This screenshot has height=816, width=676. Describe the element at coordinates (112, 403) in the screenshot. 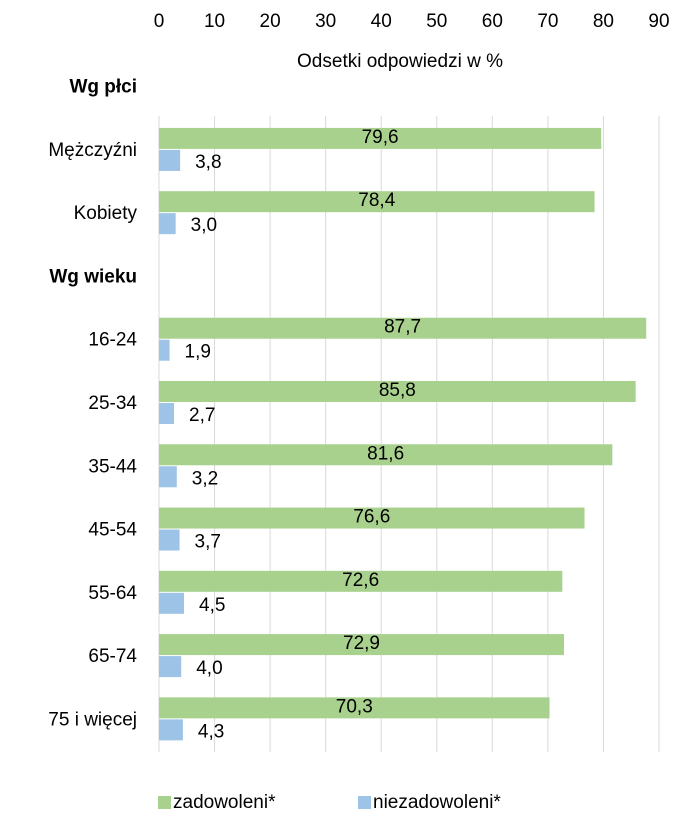

I see `y-tick-label: 25-34` at that location.